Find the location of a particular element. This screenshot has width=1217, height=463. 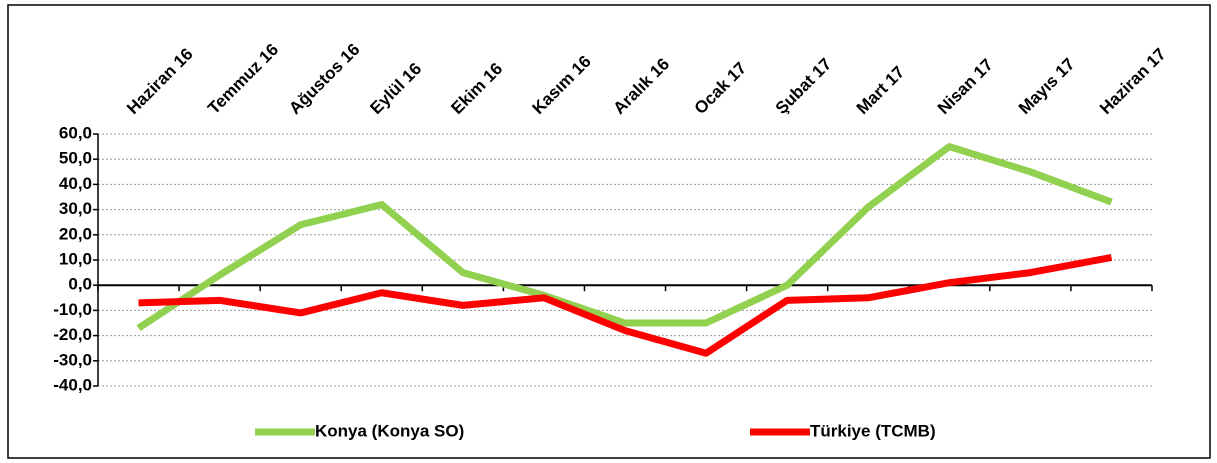

y-tick-label: 20,0 is located at coordinates (75, 233).